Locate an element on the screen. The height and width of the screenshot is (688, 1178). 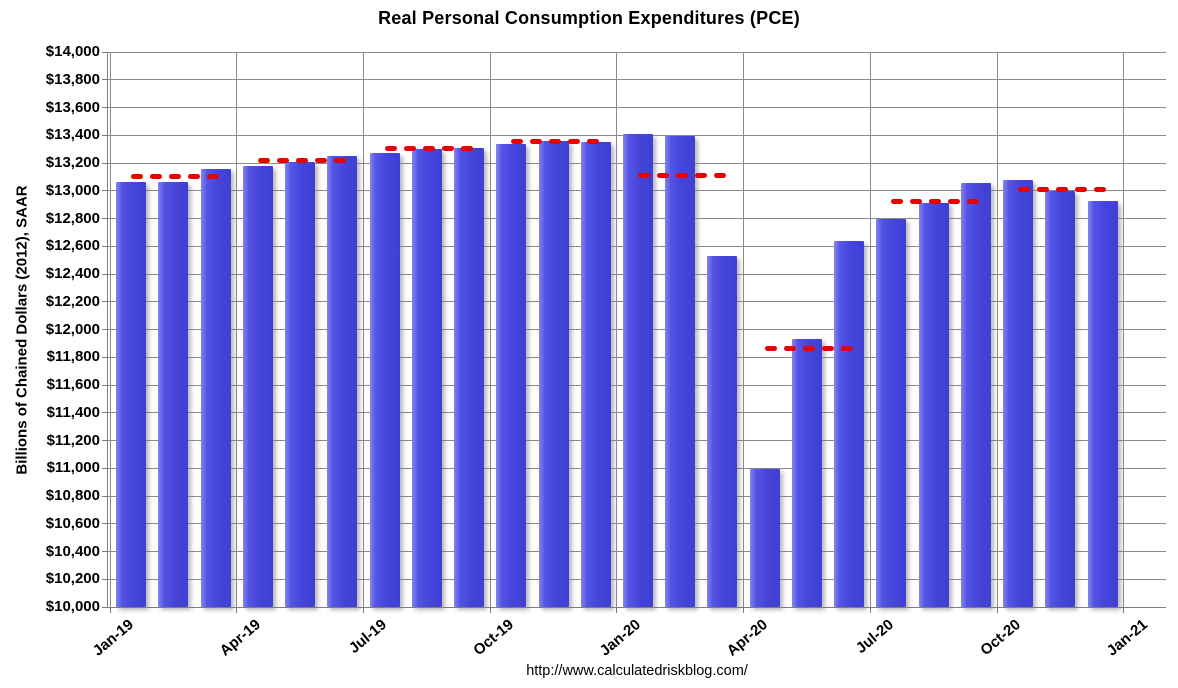
y-tick-label: $10,200 is located at coordinates (72, 579).